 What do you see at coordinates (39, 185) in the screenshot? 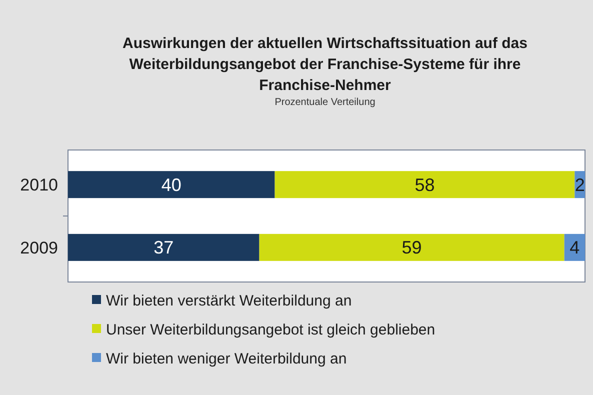
I see `y-tick-label: 2010` at bounding box center [39, 185].